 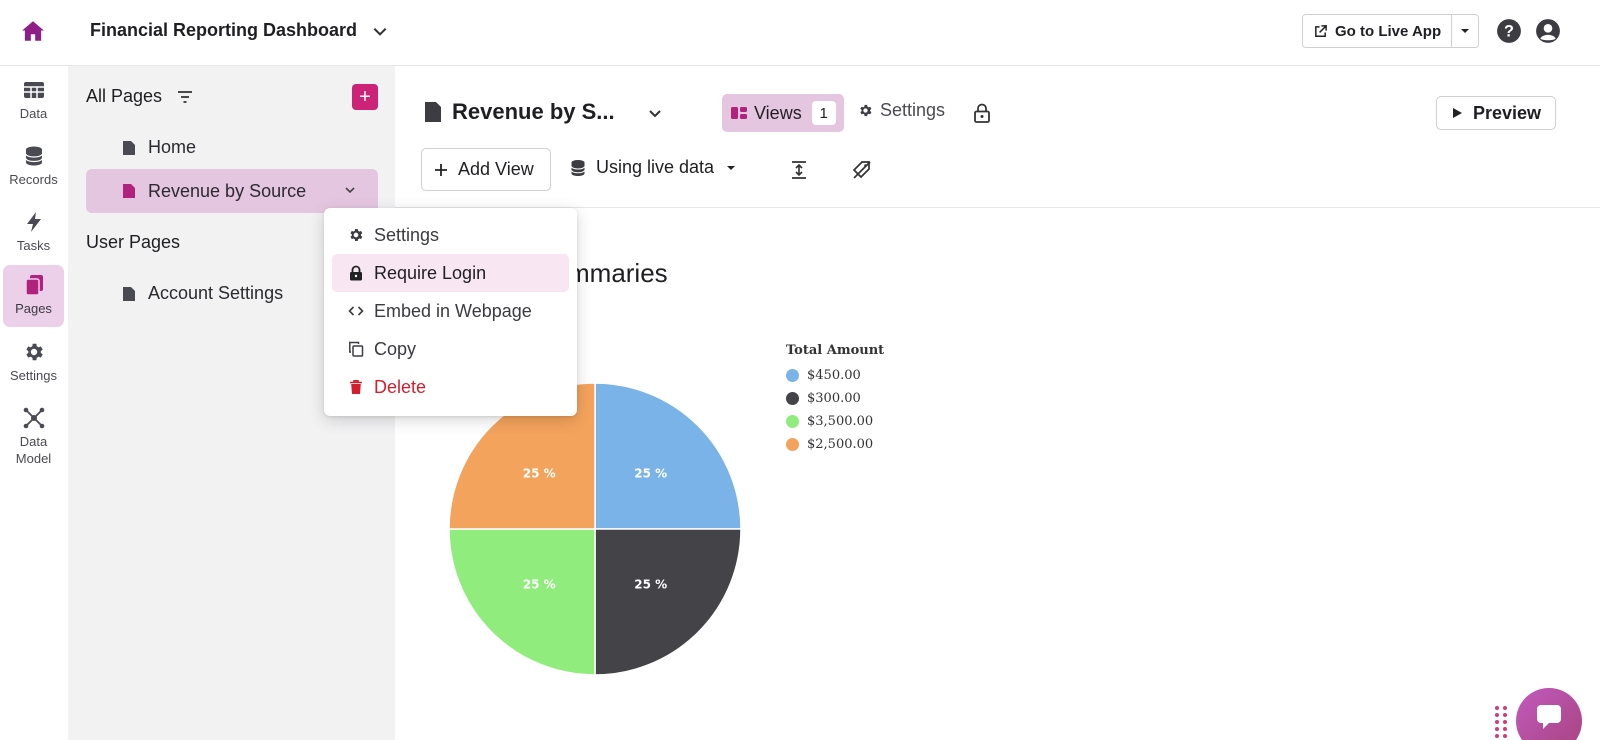 What do you see at coordinates (799, 170) in the screenshot?
I see `row-height-icon` at bounding box center [799, 170].